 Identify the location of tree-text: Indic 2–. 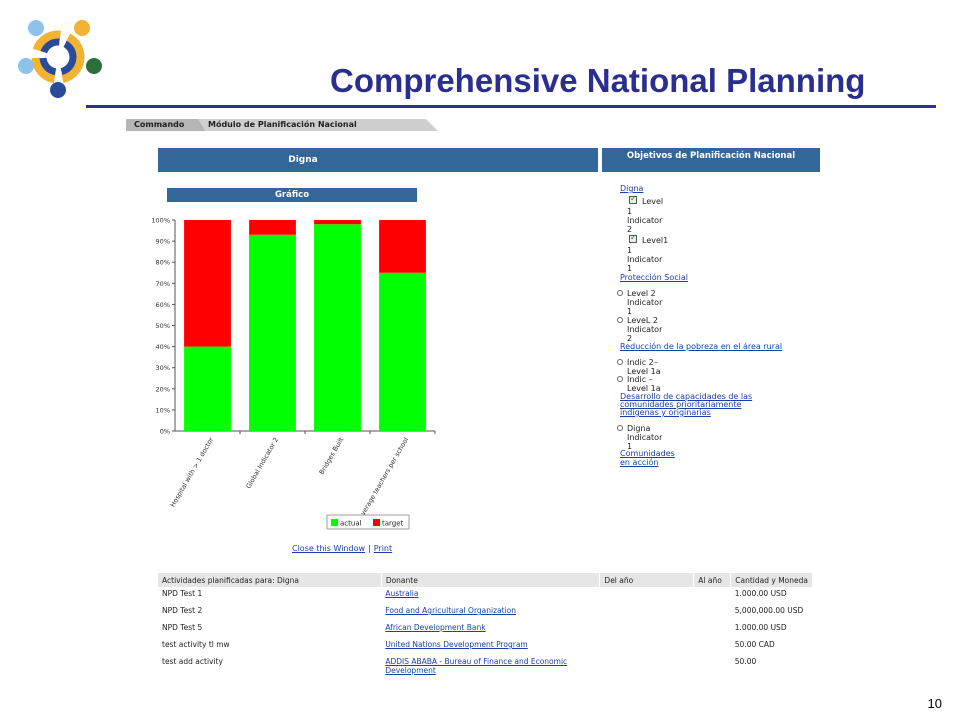
(642, 362).